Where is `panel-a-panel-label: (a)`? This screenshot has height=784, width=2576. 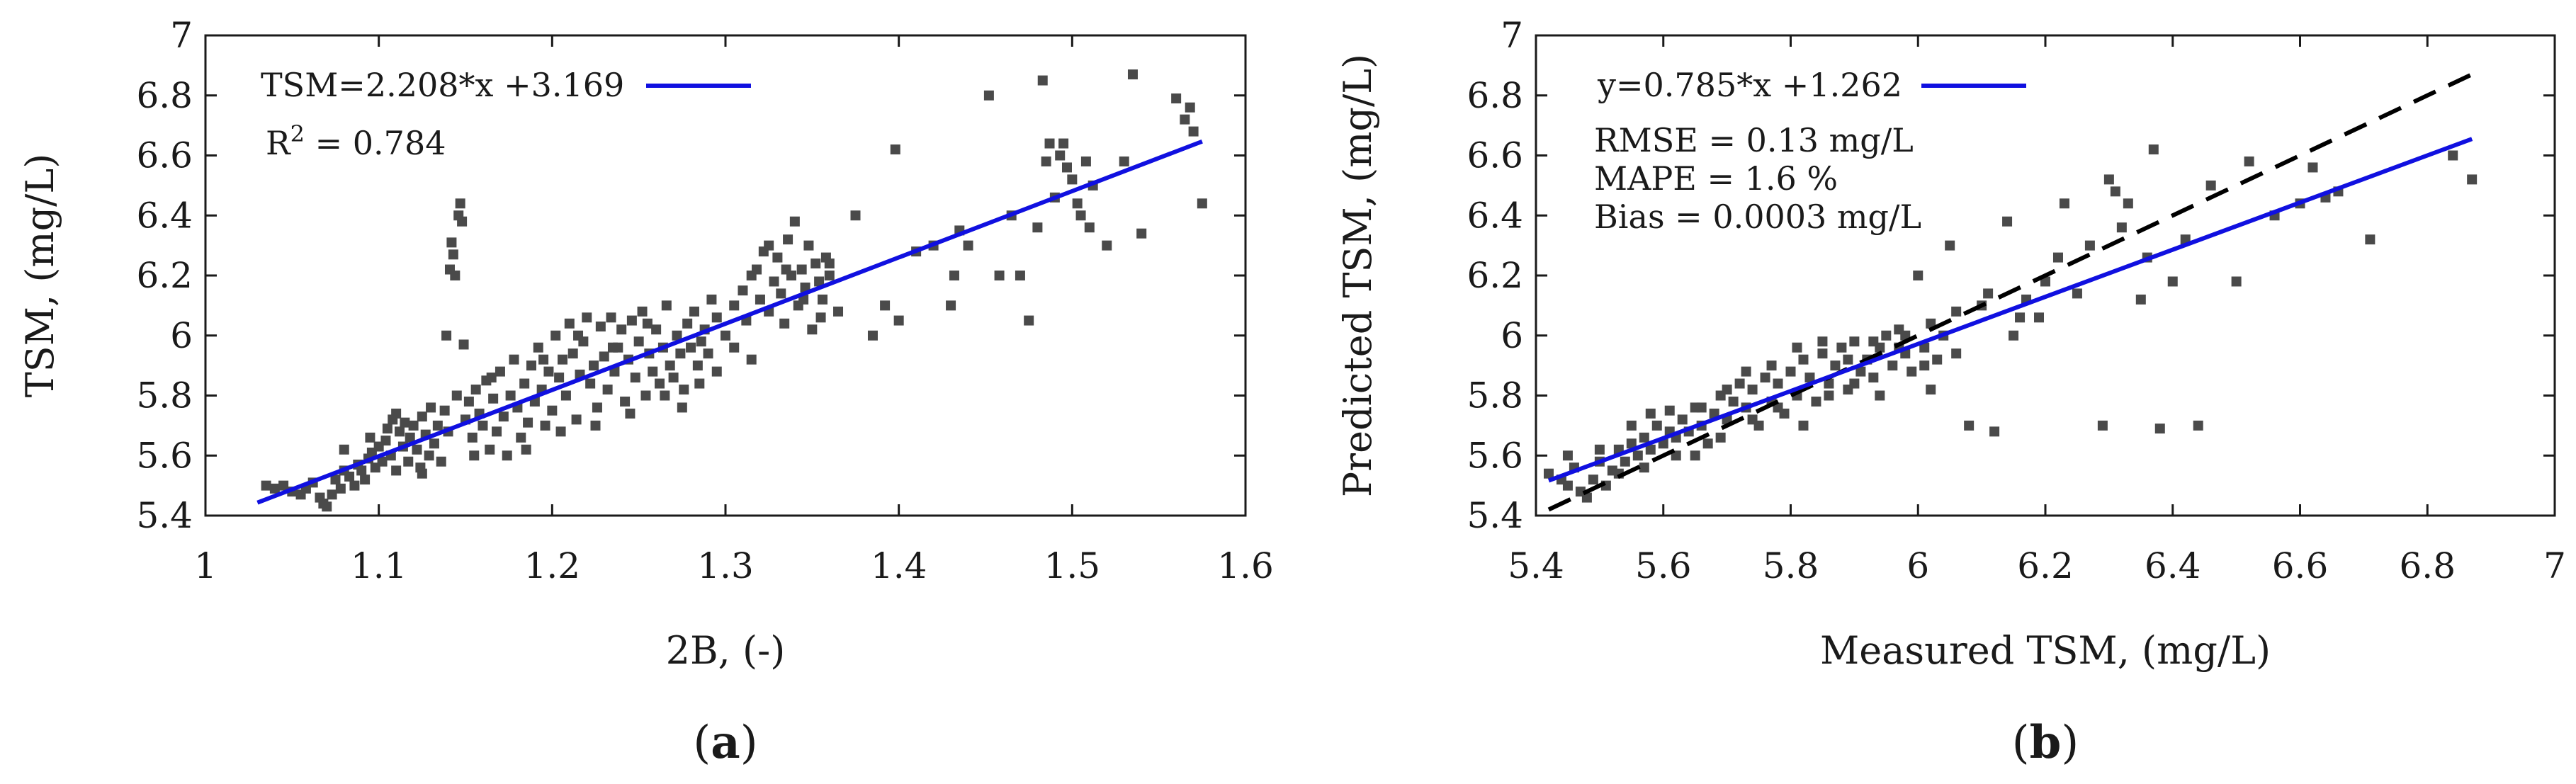 panel-a-panel-label: (a) is located at coordinates (725, 742).